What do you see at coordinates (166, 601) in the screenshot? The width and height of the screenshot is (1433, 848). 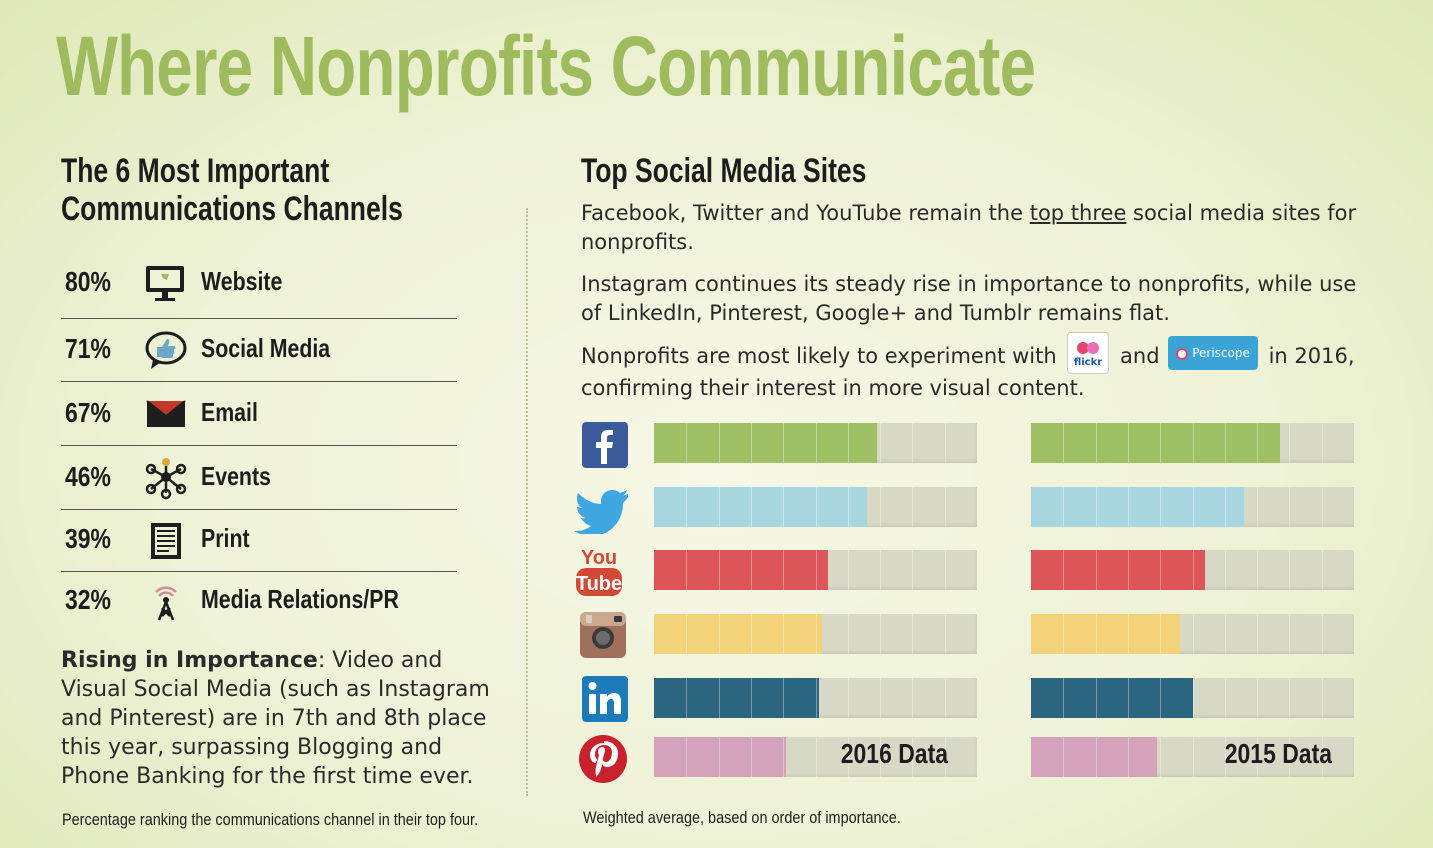 I see `broadcast-tower-icon` at bounding box center [166, 601].